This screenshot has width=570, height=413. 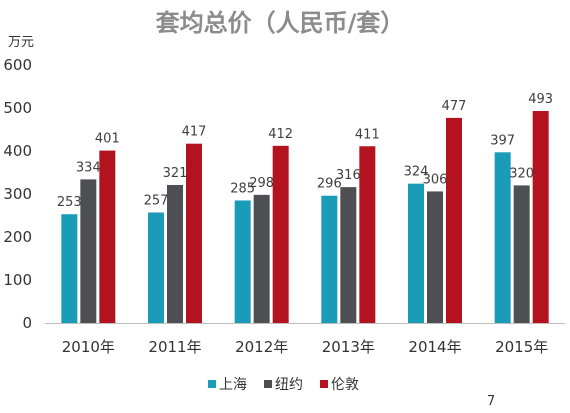 I want to click on legend: 上海 纽约 伦敦, so click(x=283, y=385).